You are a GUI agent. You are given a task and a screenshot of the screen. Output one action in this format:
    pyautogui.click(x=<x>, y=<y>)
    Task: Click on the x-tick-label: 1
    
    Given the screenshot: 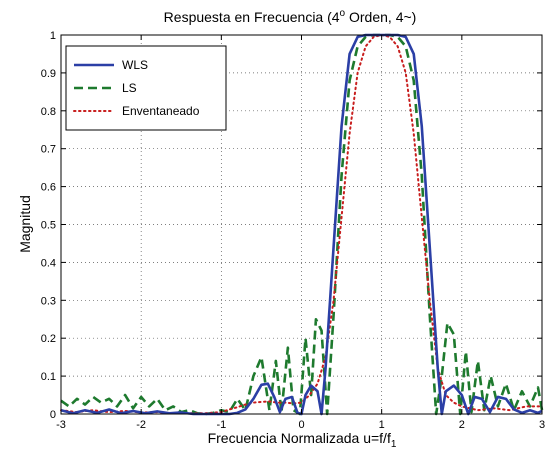 What is the action you would take?
    pyautogui.click(x=382, y=425)
    